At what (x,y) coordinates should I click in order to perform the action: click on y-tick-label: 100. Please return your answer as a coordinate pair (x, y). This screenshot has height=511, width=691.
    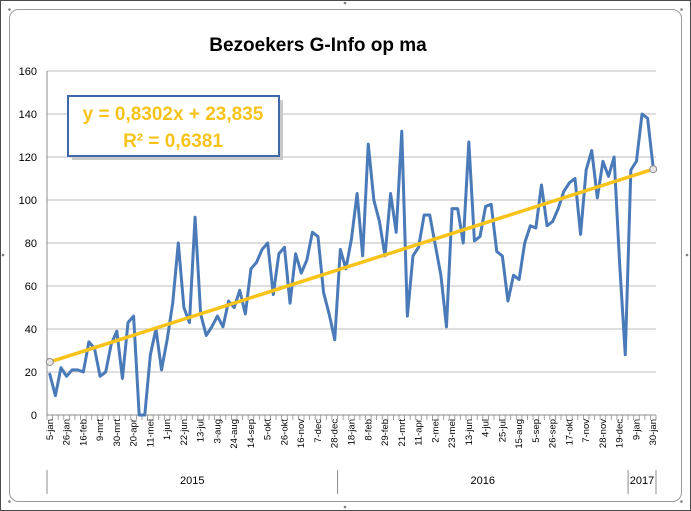
    Looking at the image, I should click on (28, 201).